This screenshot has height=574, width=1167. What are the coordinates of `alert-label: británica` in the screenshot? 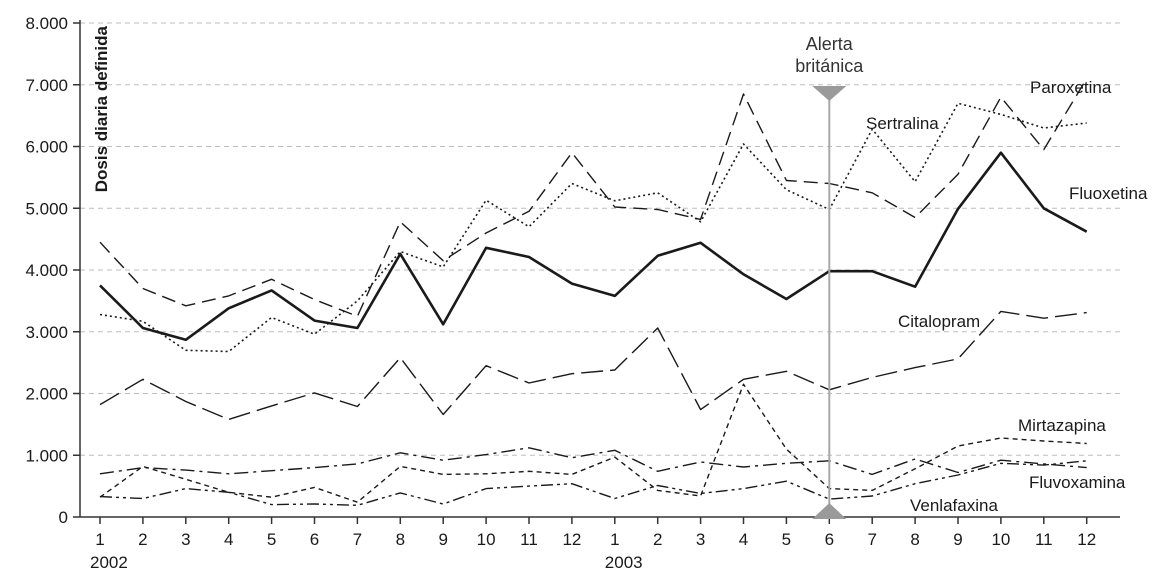 It's located at (829, 66).